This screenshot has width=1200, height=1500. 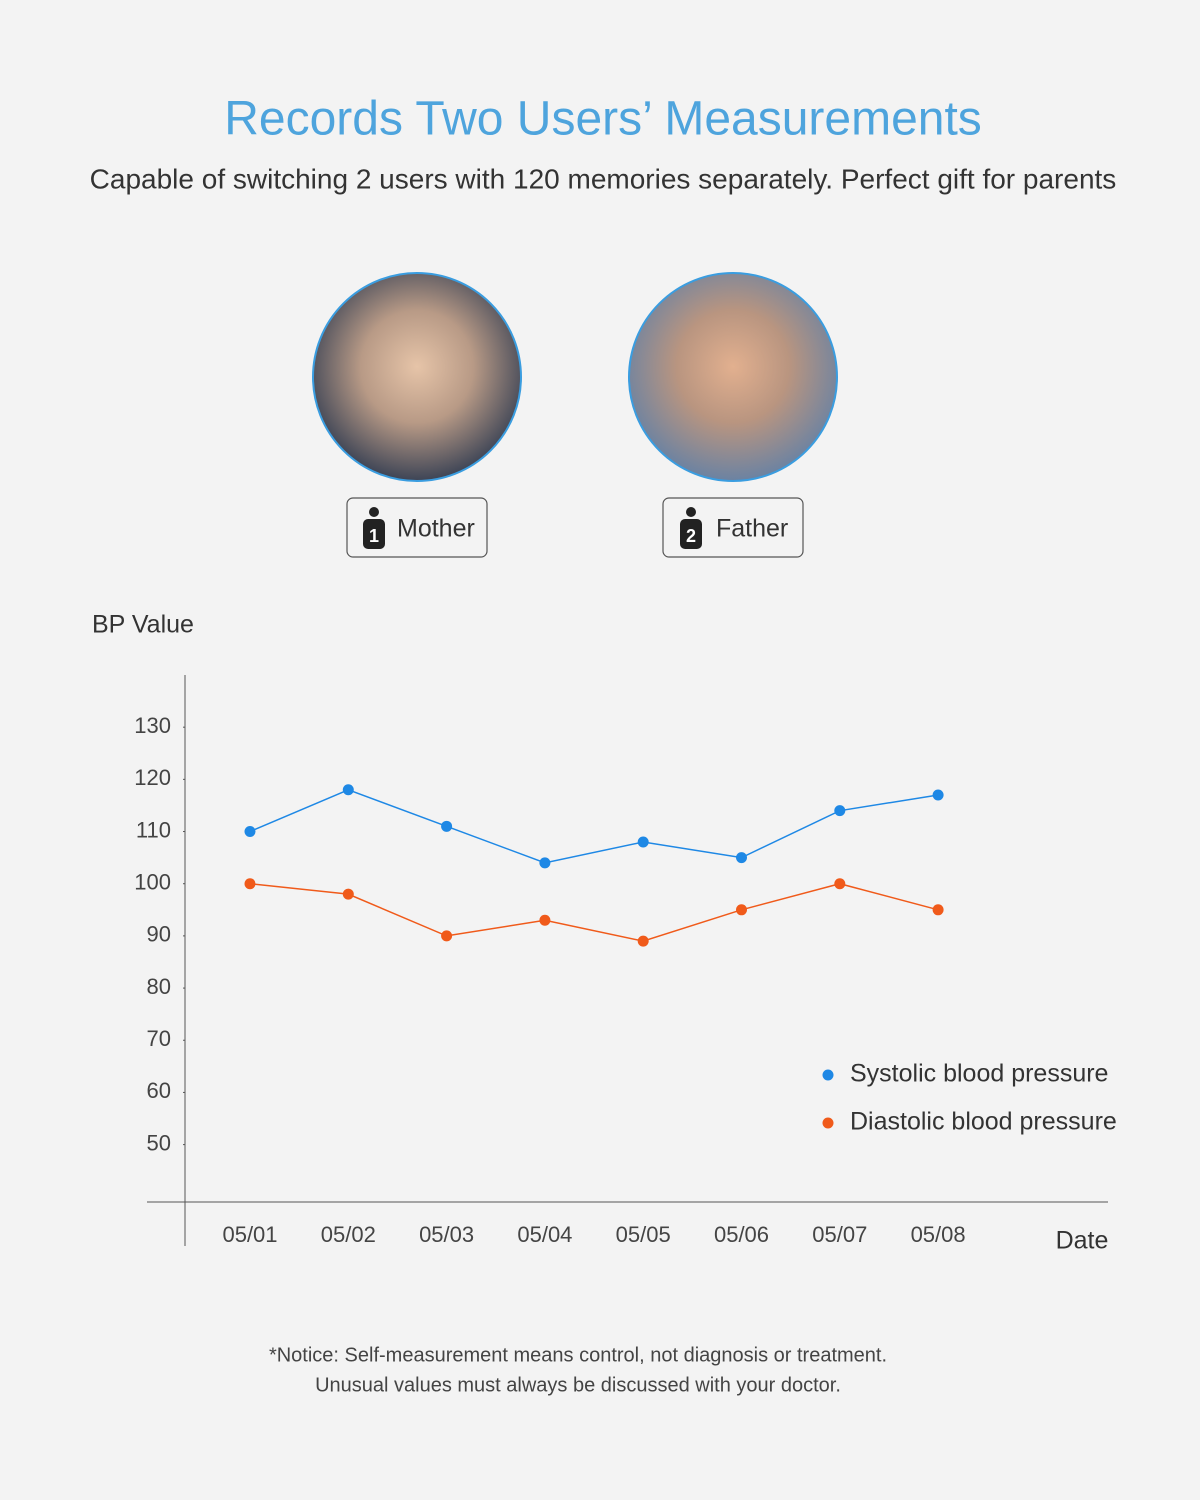 What do you see at coordinates (143, 625) in the screenshot?
I see `y-axis-label: BP Value` at bounding box center [143, 625].